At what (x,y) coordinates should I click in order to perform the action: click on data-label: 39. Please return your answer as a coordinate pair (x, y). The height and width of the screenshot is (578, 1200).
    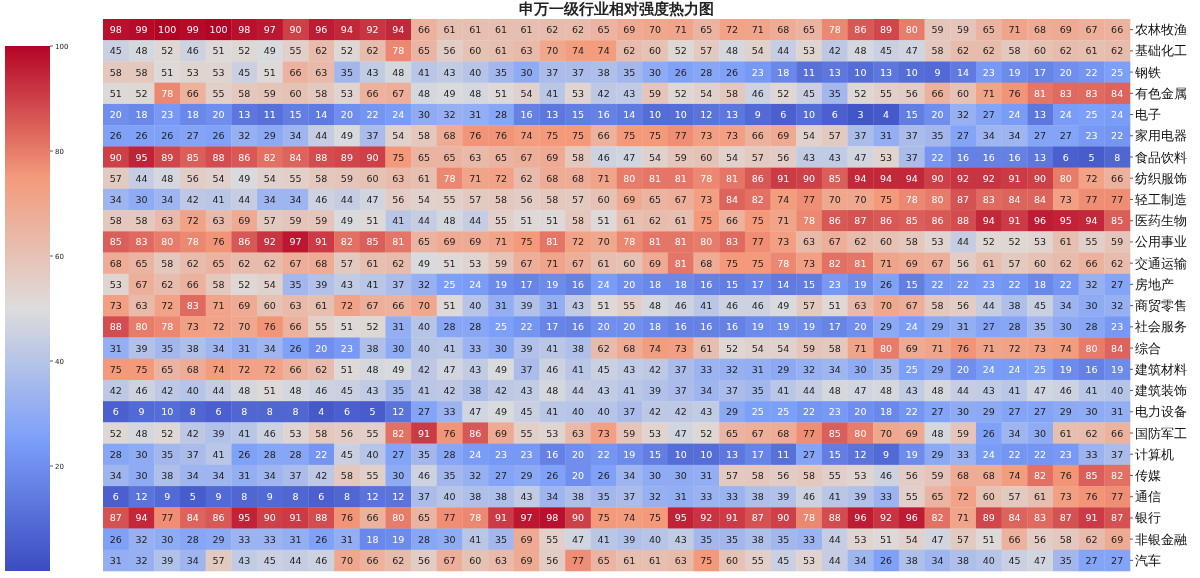
    Looking at the image, I should click on (629, 539).